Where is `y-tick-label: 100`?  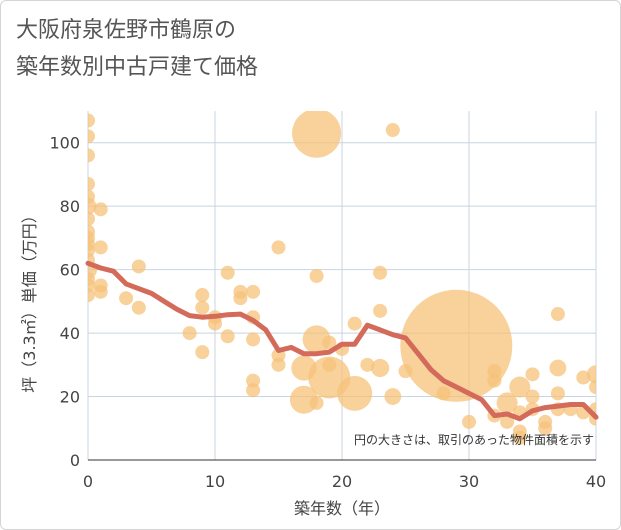 y-tick-label: 100 is located at coordinates (64, 143).